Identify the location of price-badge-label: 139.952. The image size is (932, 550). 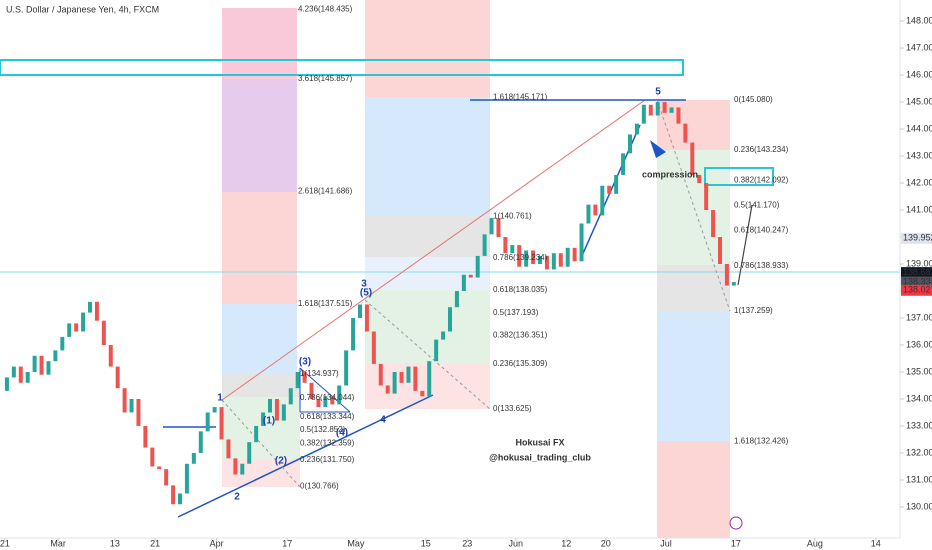
(917, 238).